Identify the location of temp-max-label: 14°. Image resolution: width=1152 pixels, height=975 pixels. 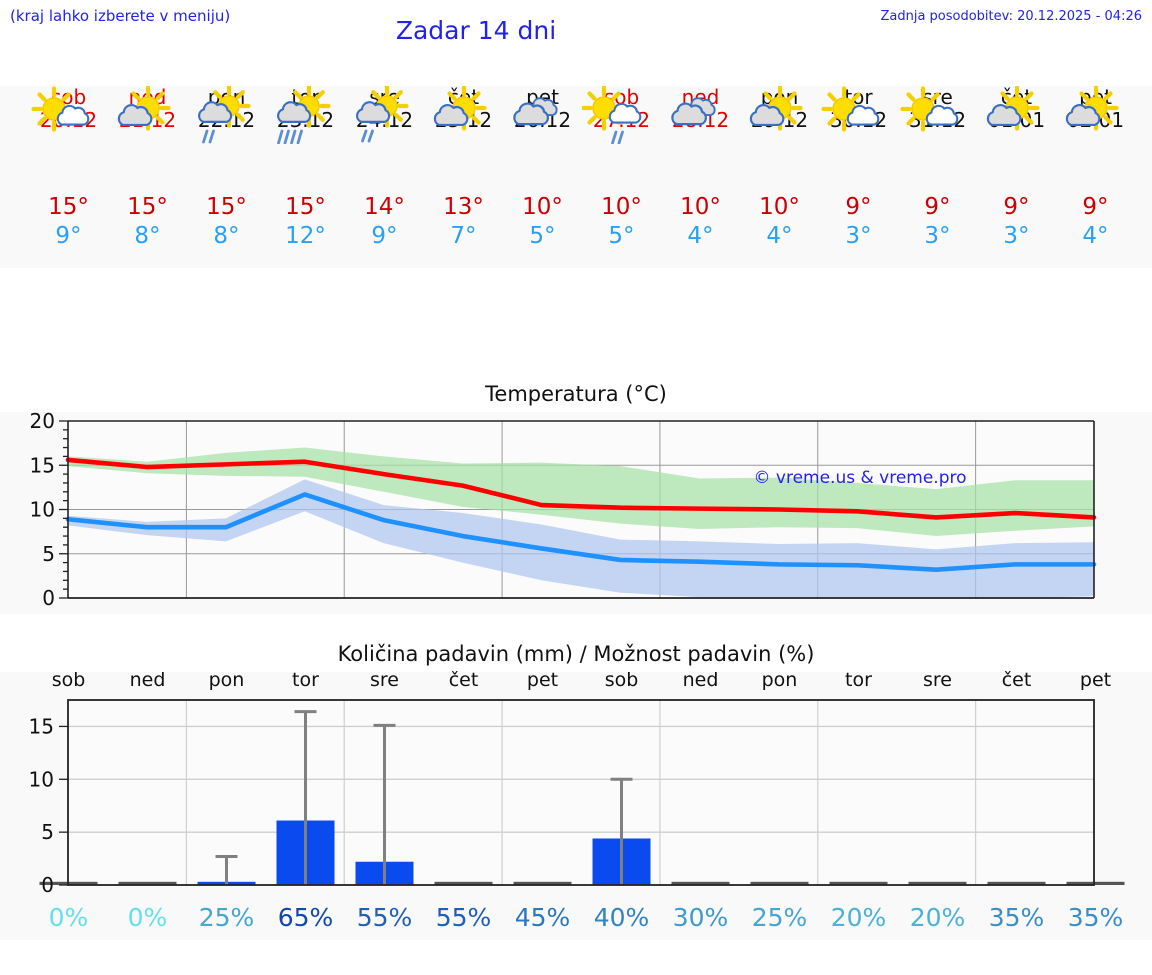
(384, 207).